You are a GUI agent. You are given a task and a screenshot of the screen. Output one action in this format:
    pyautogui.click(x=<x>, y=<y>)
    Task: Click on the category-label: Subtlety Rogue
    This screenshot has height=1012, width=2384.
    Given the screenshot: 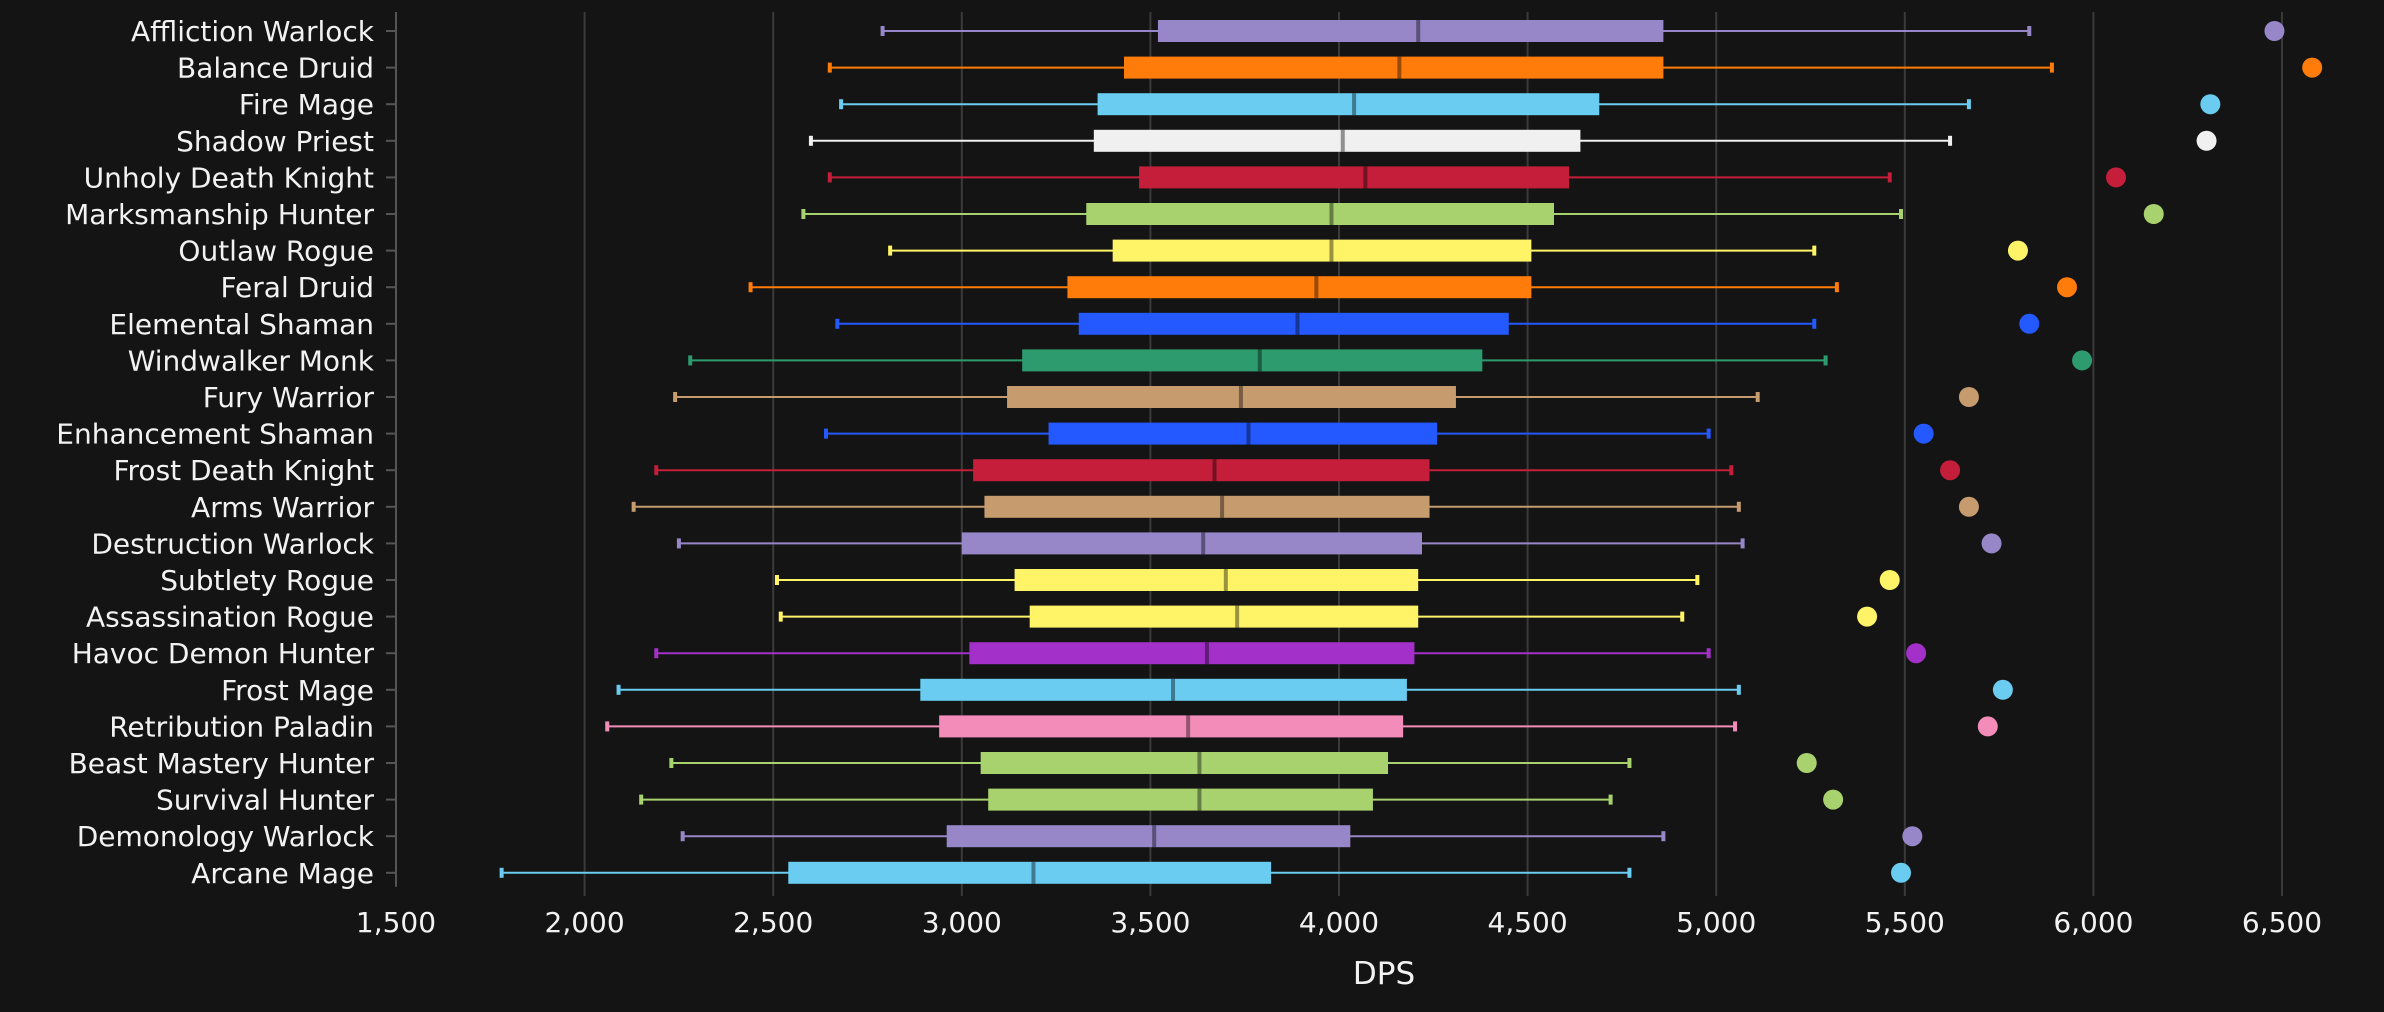 What is the action you would take?
    pyautogui.click(x=267, y=580)
    